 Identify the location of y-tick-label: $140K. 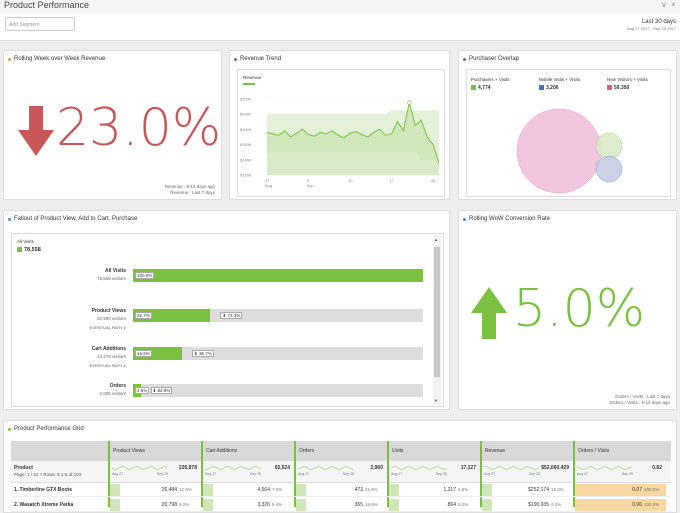
(246, 159).